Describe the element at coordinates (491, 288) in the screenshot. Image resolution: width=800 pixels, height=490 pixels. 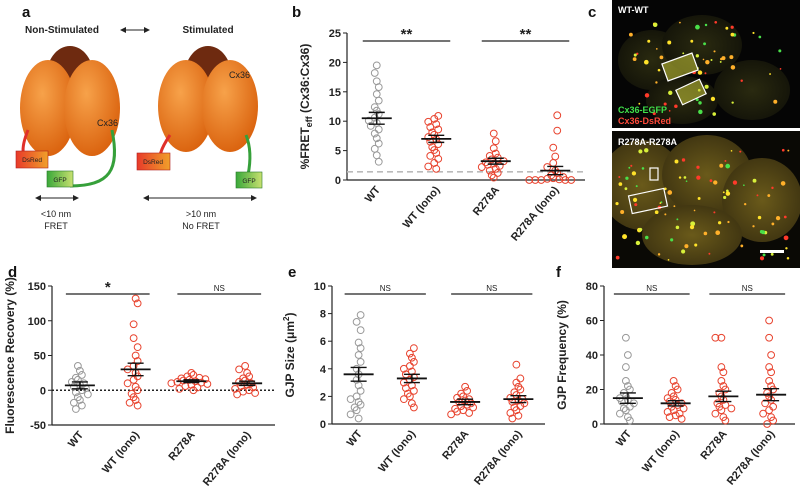
I see `significance-label: NS` at that location.